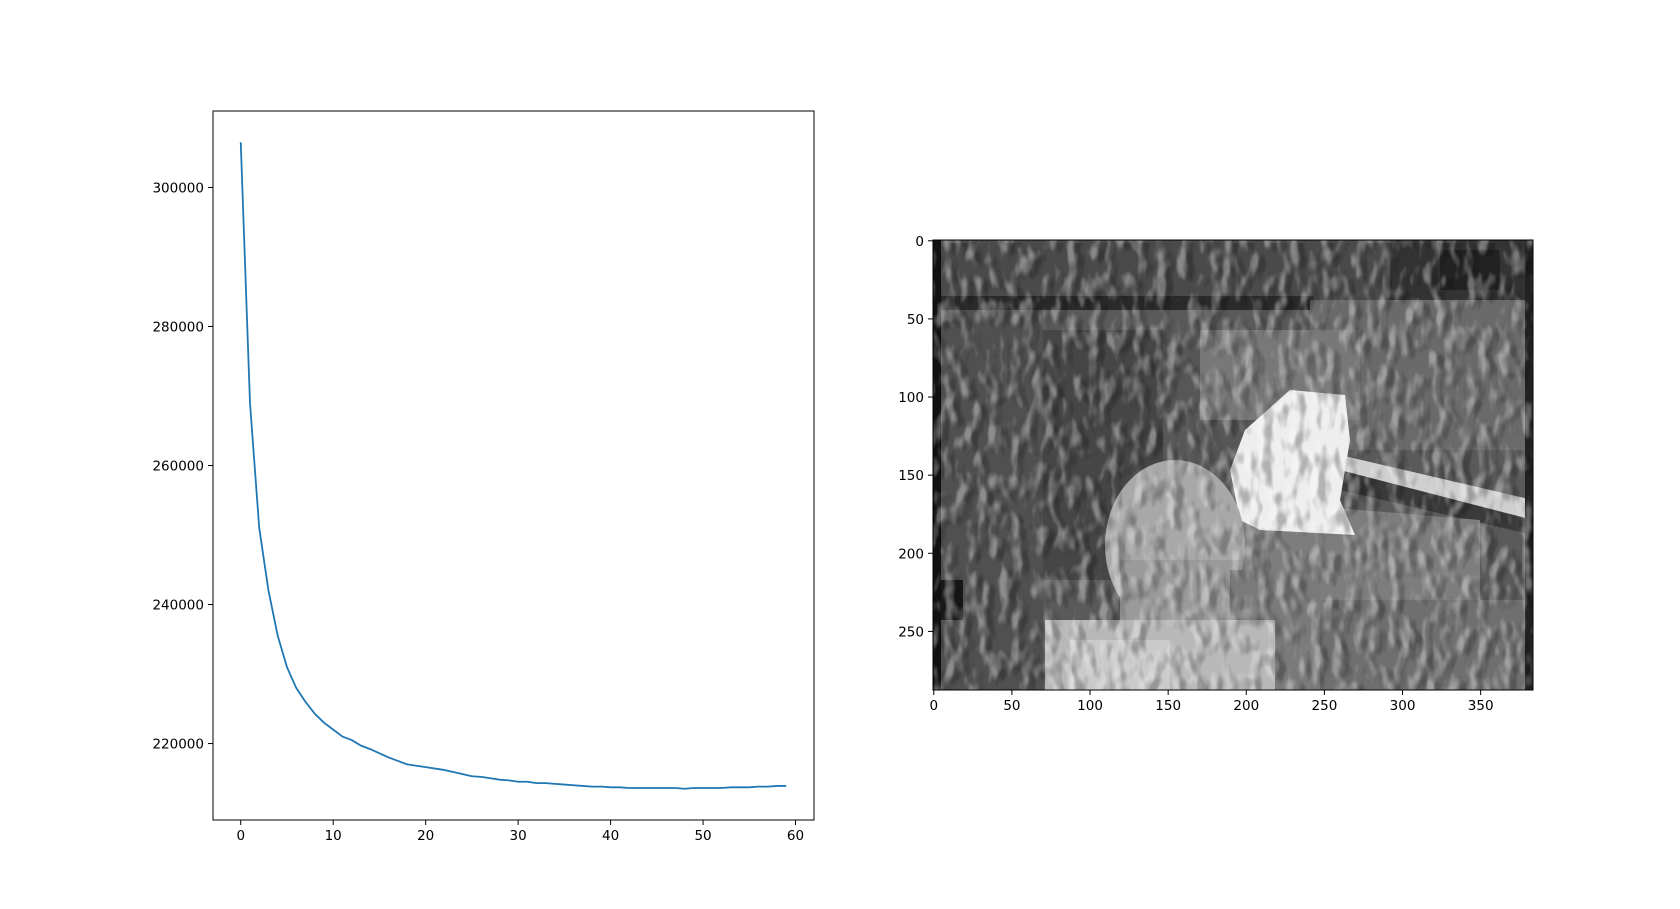 The width and height of the screenshot is (1680, 909). I want to click on line-x-tick-label: 30, so click(518, 836).